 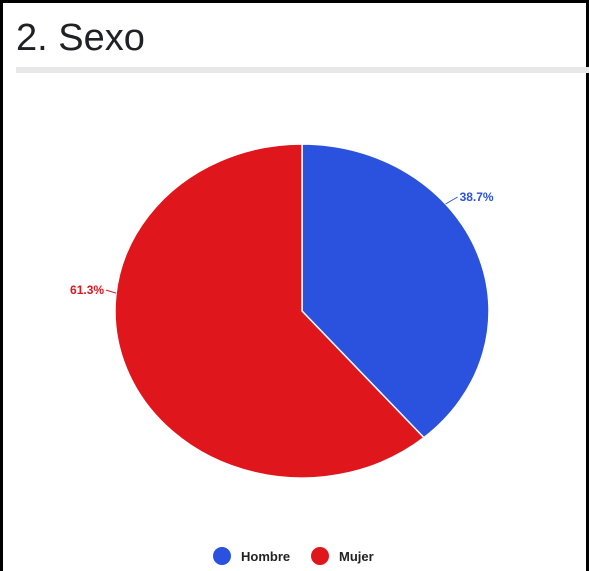 What do you see at coordinates (320, 556) in the screenshot?
I see `legend-marker-mujer` at bounding box center [320, 556].